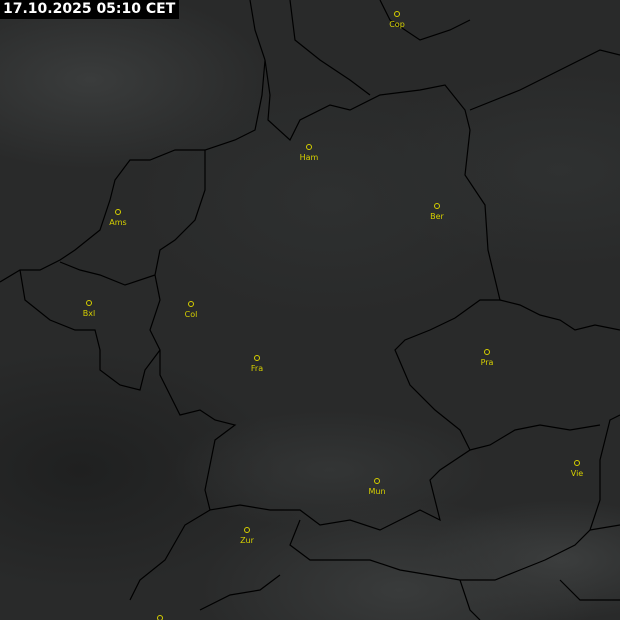  Describe the element at coordinates (409, 597) in the screenshot. I see `border-south` at that location.